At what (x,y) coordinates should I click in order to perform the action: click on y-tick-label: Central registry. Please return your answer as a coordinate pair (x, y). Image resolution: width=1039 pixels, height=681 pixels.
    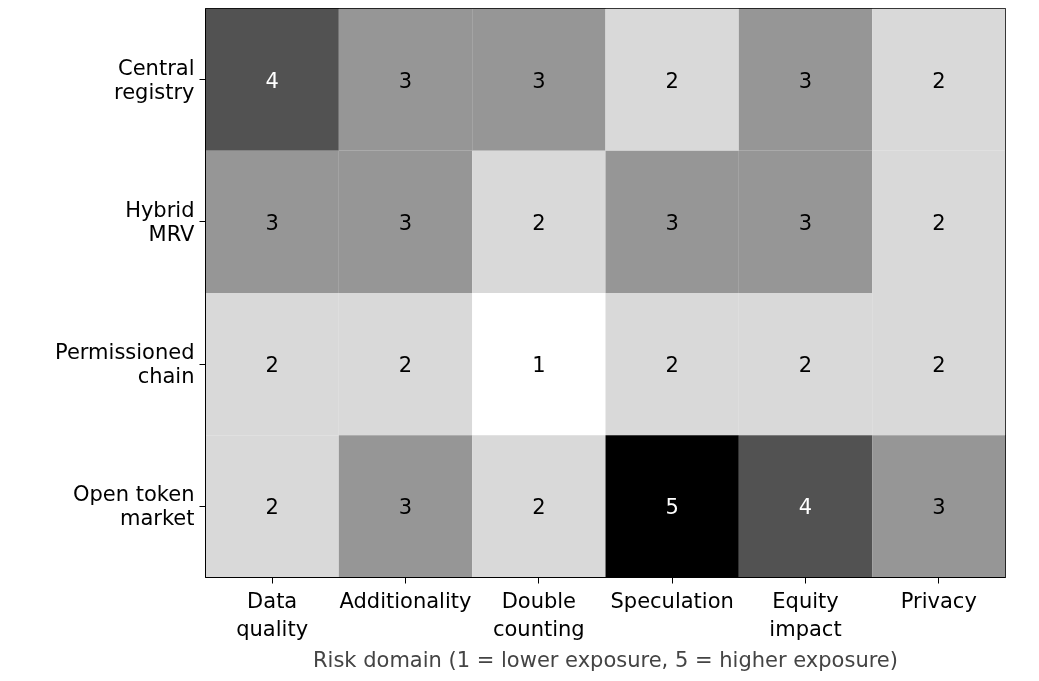
    Looking at the image, I should click on (154, 79).